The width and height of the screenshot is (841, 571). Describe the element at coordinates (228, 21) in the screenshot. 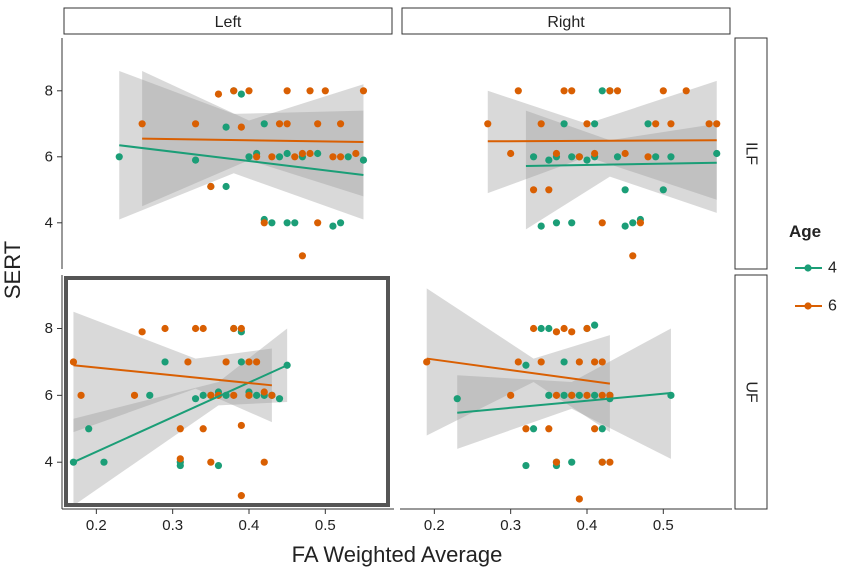

I see `column-strip-left` at that location.